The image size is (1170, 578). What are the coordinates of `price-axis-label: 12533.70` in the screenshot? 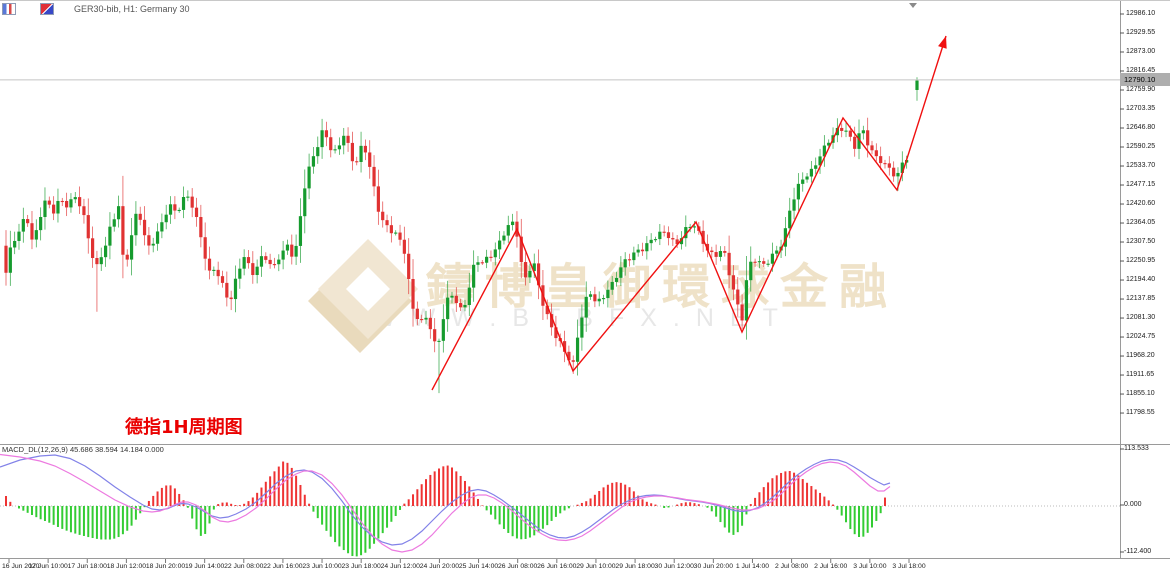 It's located at (1141, 166).